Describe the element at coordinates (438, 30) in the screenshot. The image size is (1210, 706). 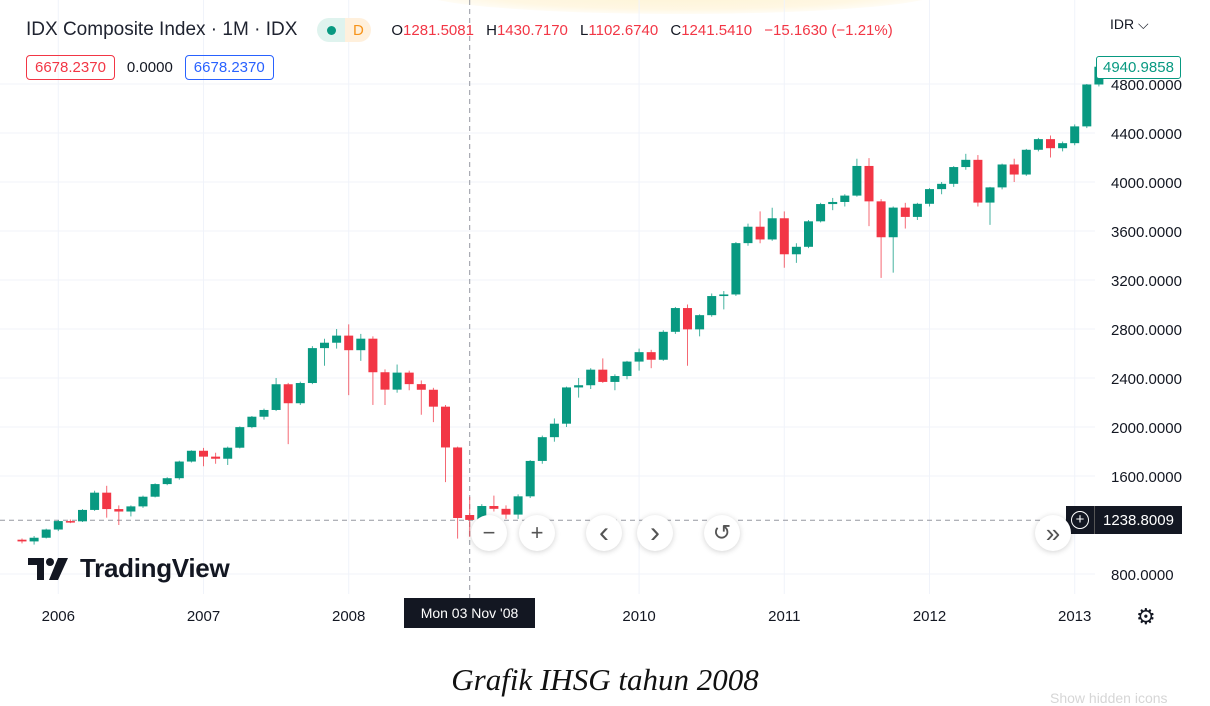
I see `open-value: 1281.5081` at that location.